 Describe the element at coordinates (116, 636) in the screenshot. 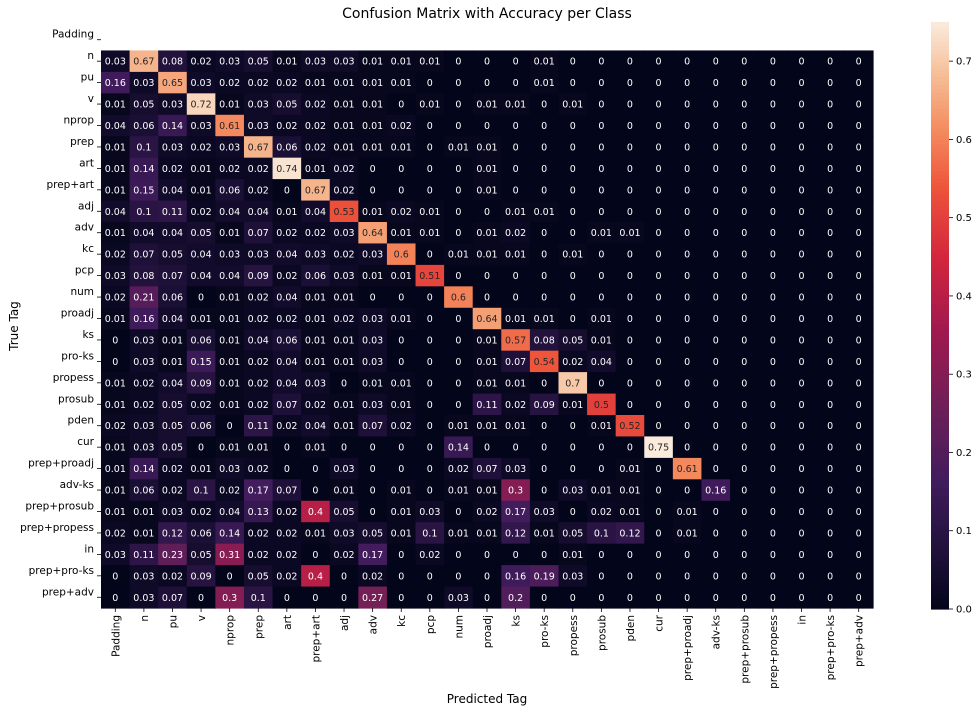

I see `x-tick-label: Padding` at that location.